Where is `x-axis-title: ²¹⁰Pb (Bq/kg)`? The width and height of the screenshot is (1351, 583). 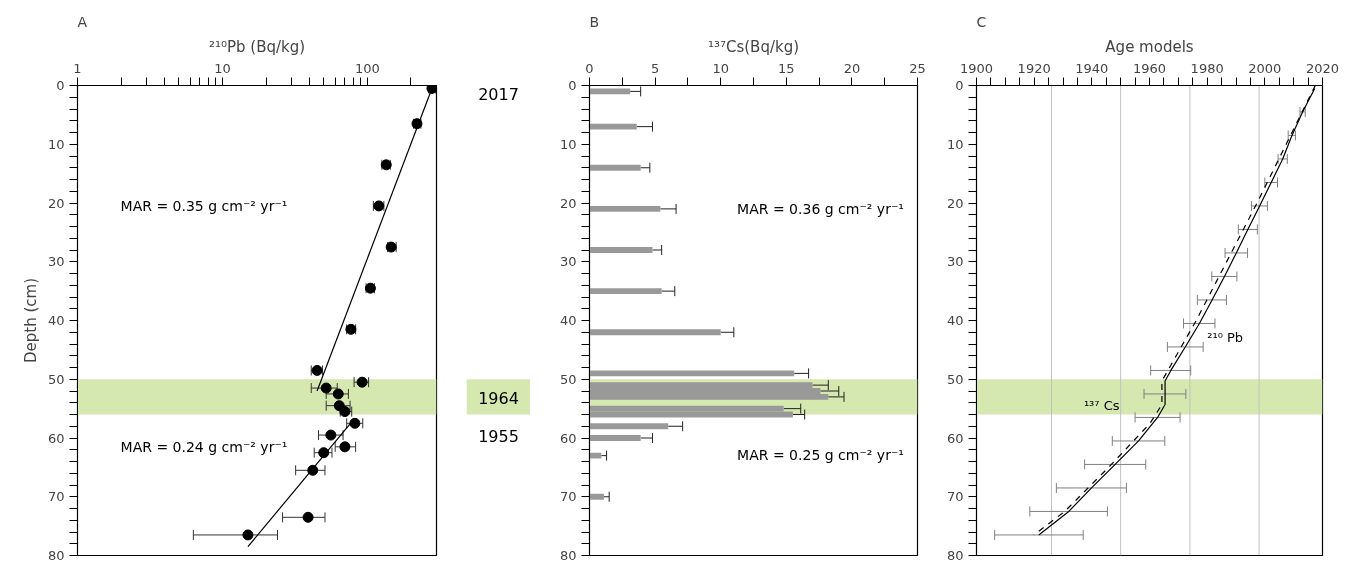 x-axis-title: ²¹⁰Pb (Bq/kg) is located at coordinates (257, 46).